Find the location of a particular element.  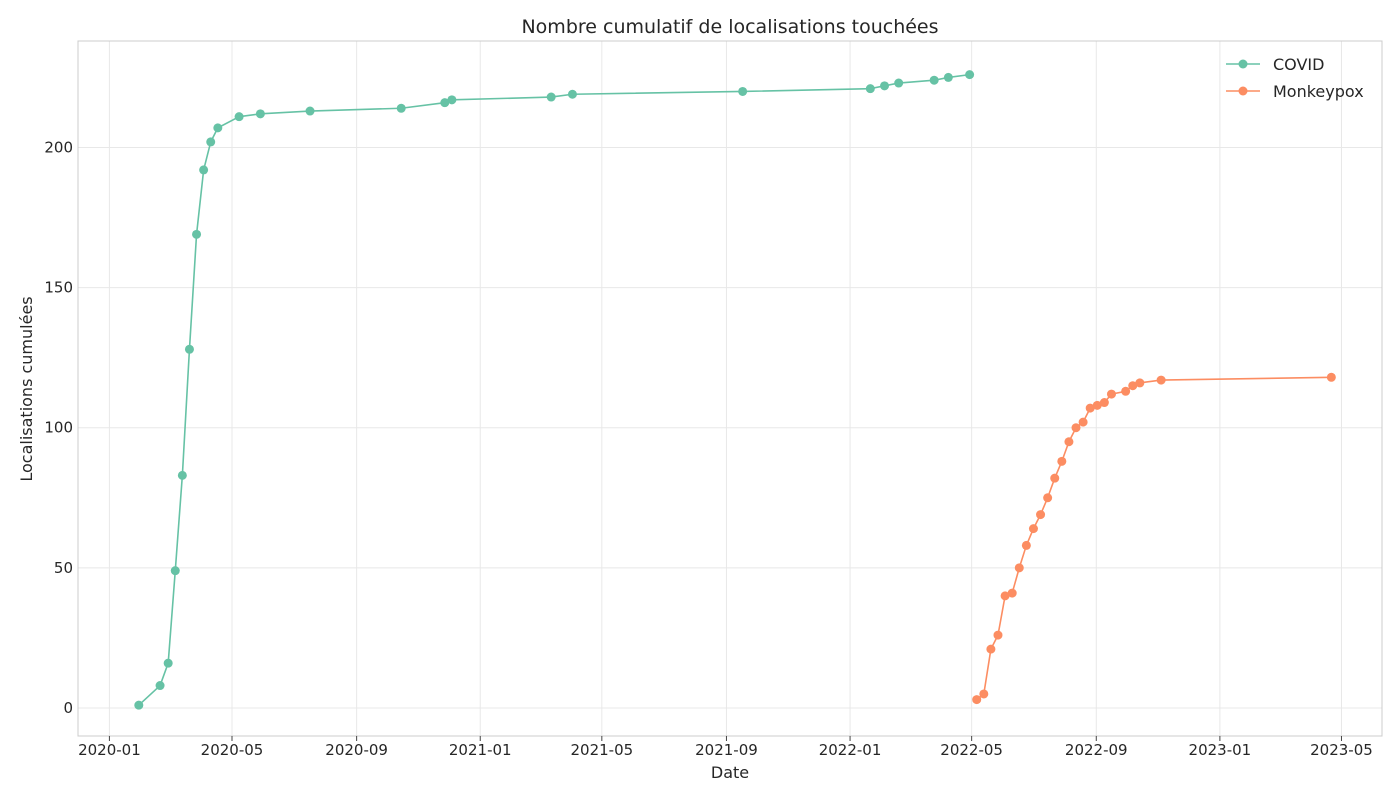

y-tick-label: 100 is located at coordinates (58, 428).